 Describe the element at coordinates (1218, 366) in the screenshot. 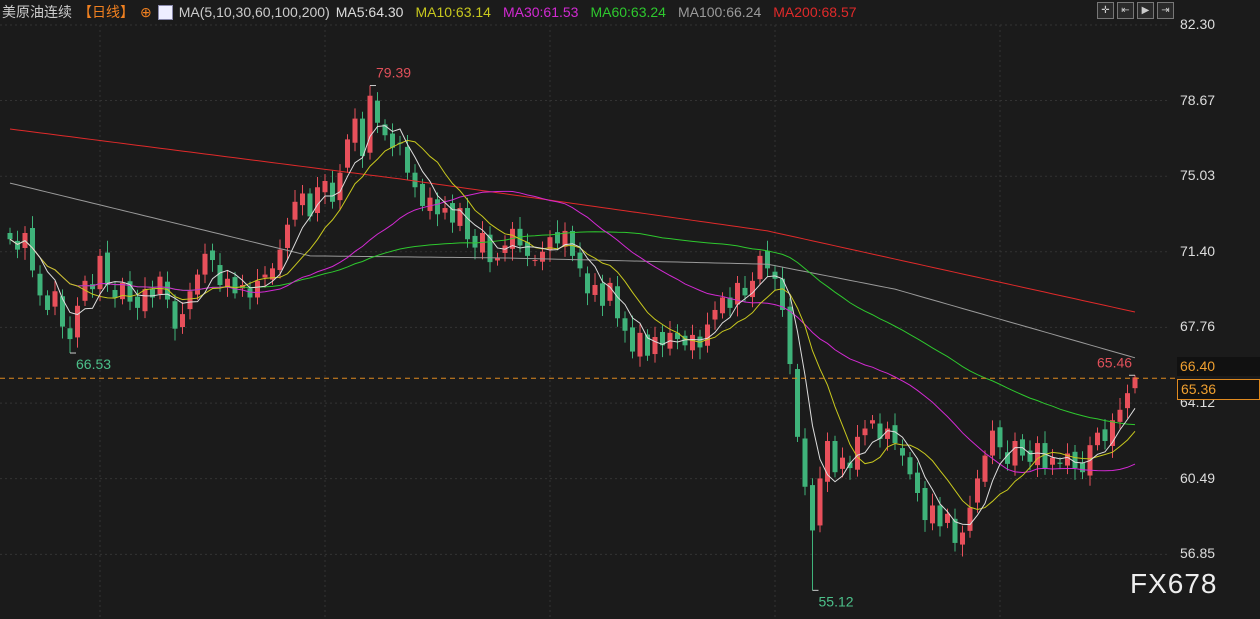

I see `price-box-upper: 66.40` at that location.